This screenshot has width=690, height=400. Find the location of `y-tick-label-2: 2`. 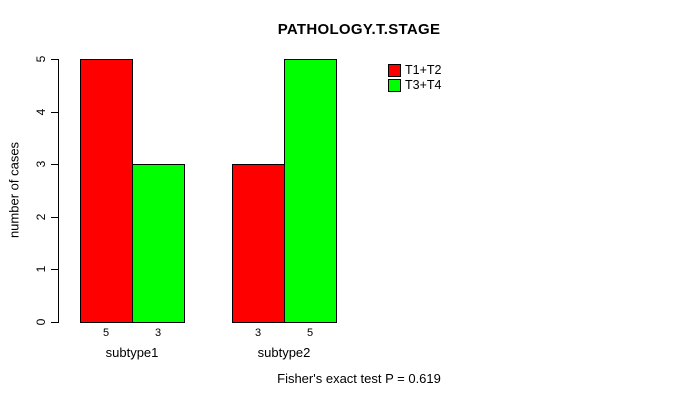

y-tick-label-2: 2 is located at coordinates (41, 217).